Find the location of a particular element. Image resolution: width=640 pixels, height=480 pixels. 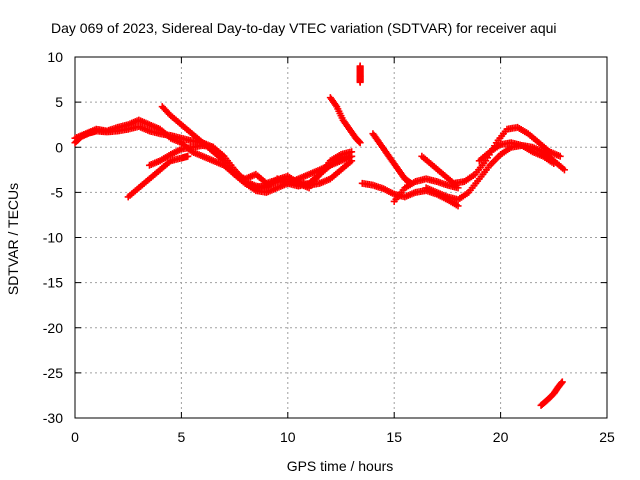

series-arc-n is located at coordinates (551, 393).